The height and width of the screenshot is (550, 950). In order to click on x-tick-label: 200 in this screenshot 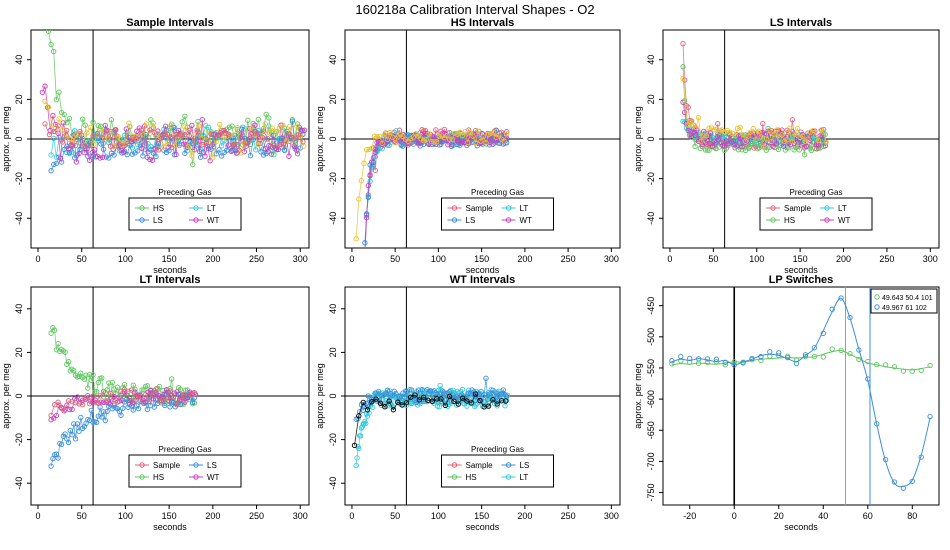, I will do `click(843, 259)`.